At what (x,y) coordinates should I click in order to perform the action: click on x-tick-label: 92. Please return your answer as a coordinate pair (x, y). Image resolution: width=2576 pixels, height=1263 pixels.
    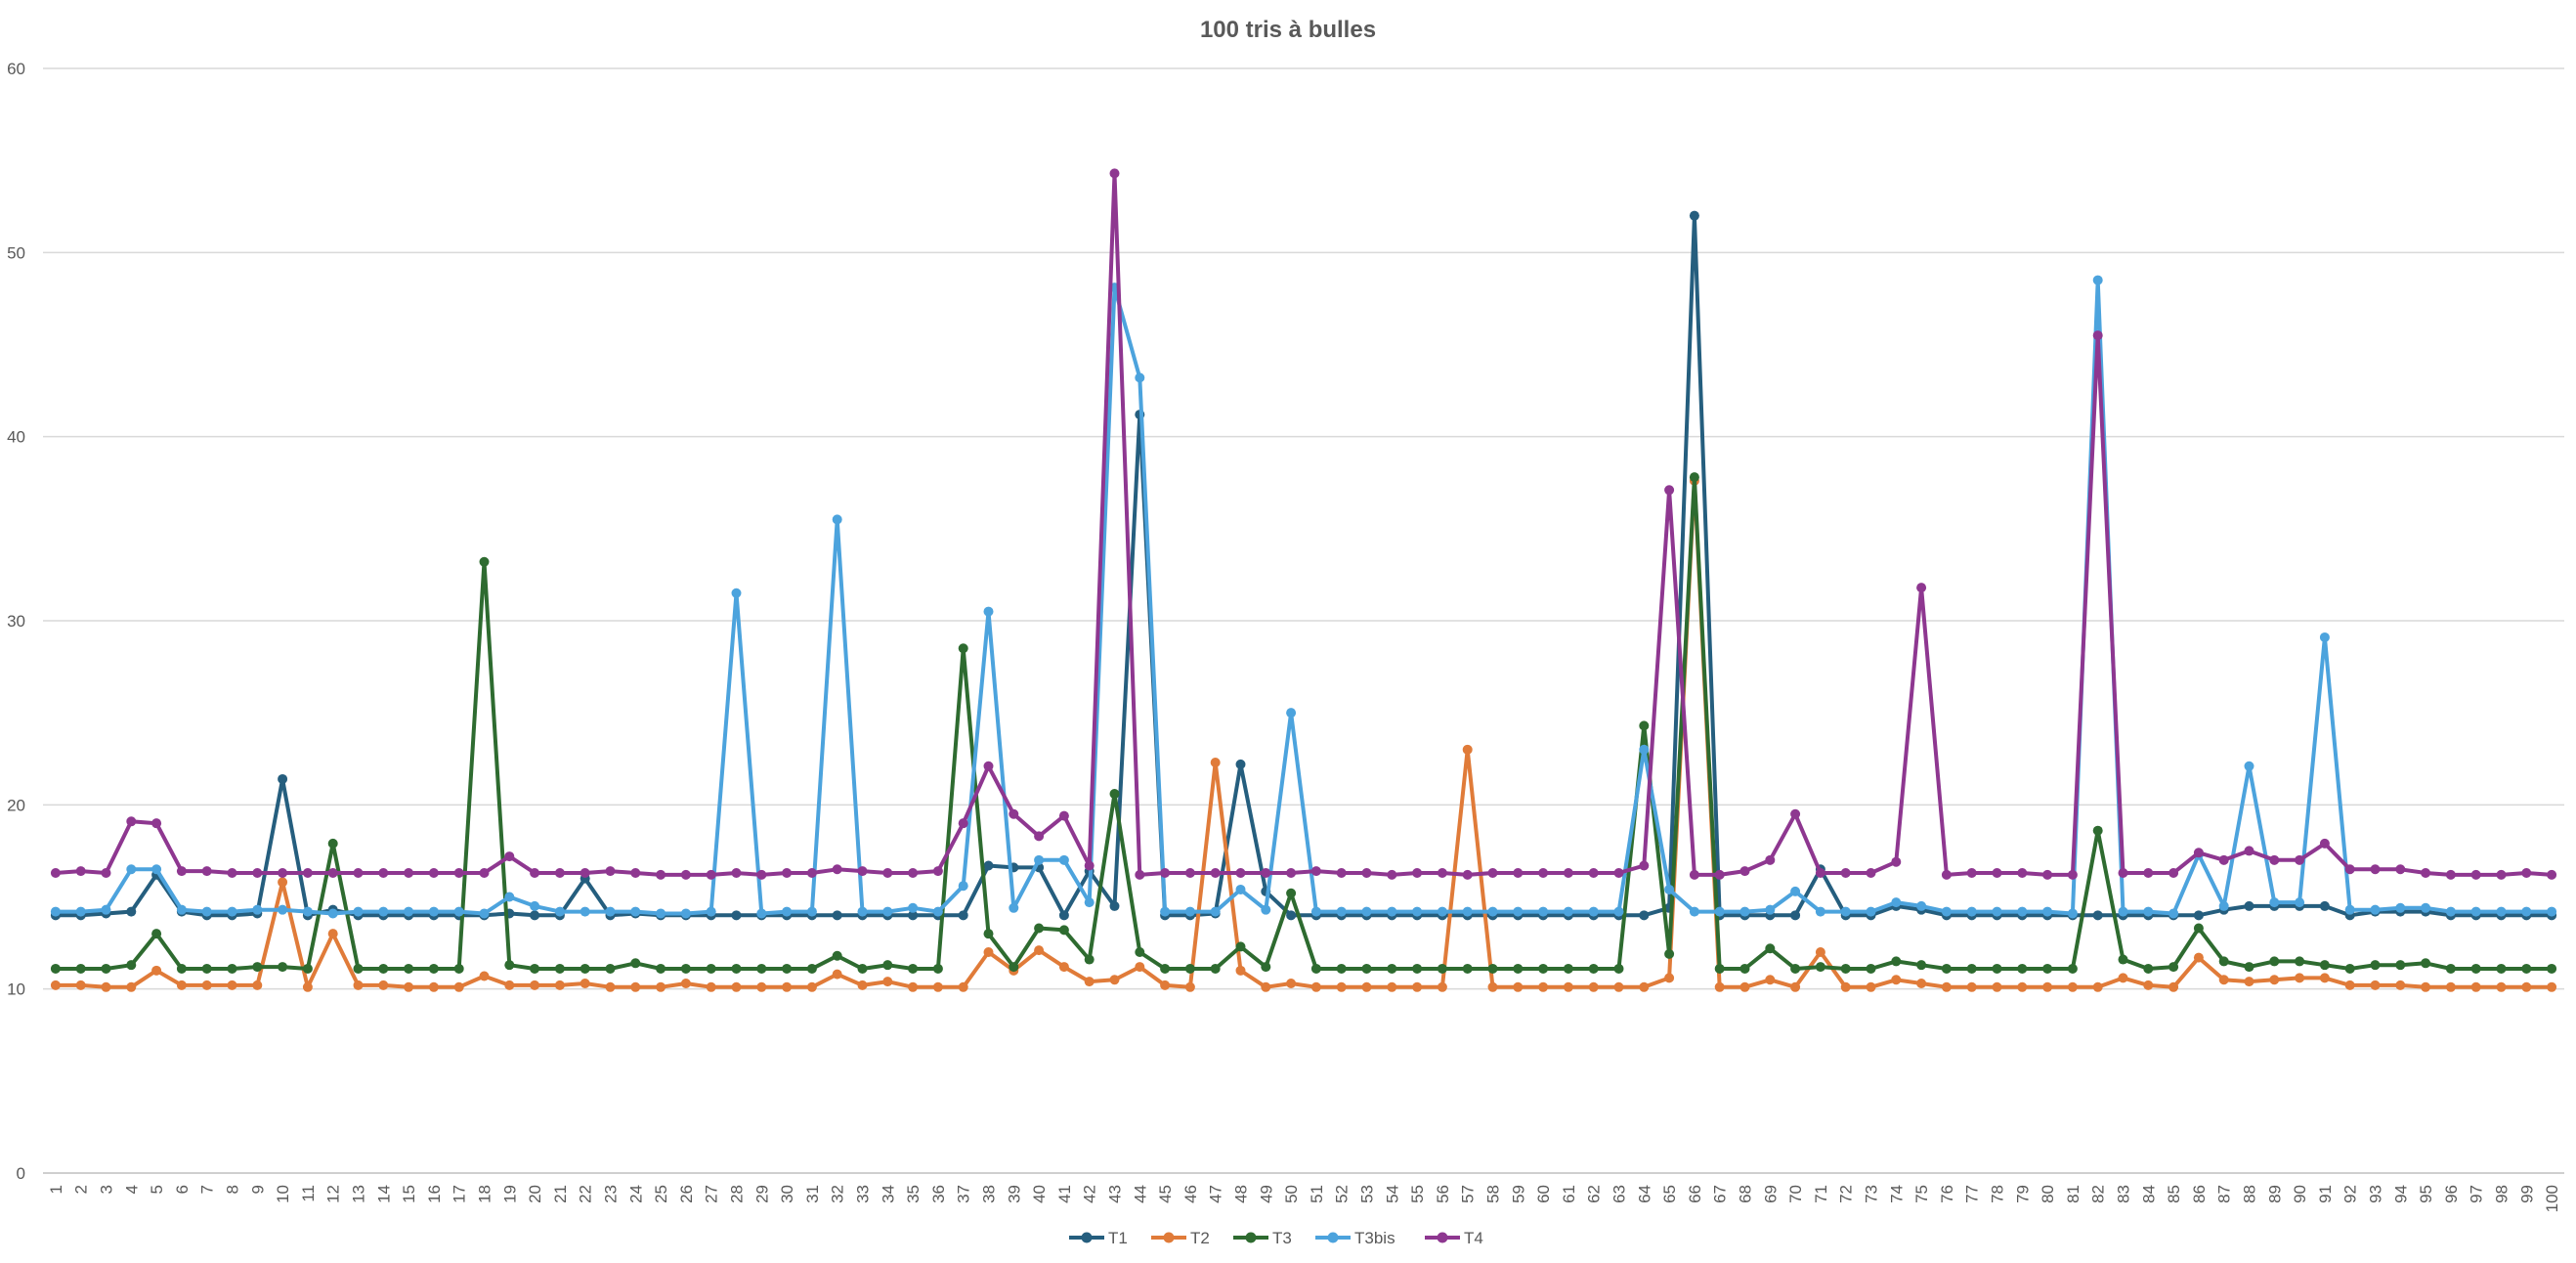
    Looking at the image, I should click on (2351, 1194).